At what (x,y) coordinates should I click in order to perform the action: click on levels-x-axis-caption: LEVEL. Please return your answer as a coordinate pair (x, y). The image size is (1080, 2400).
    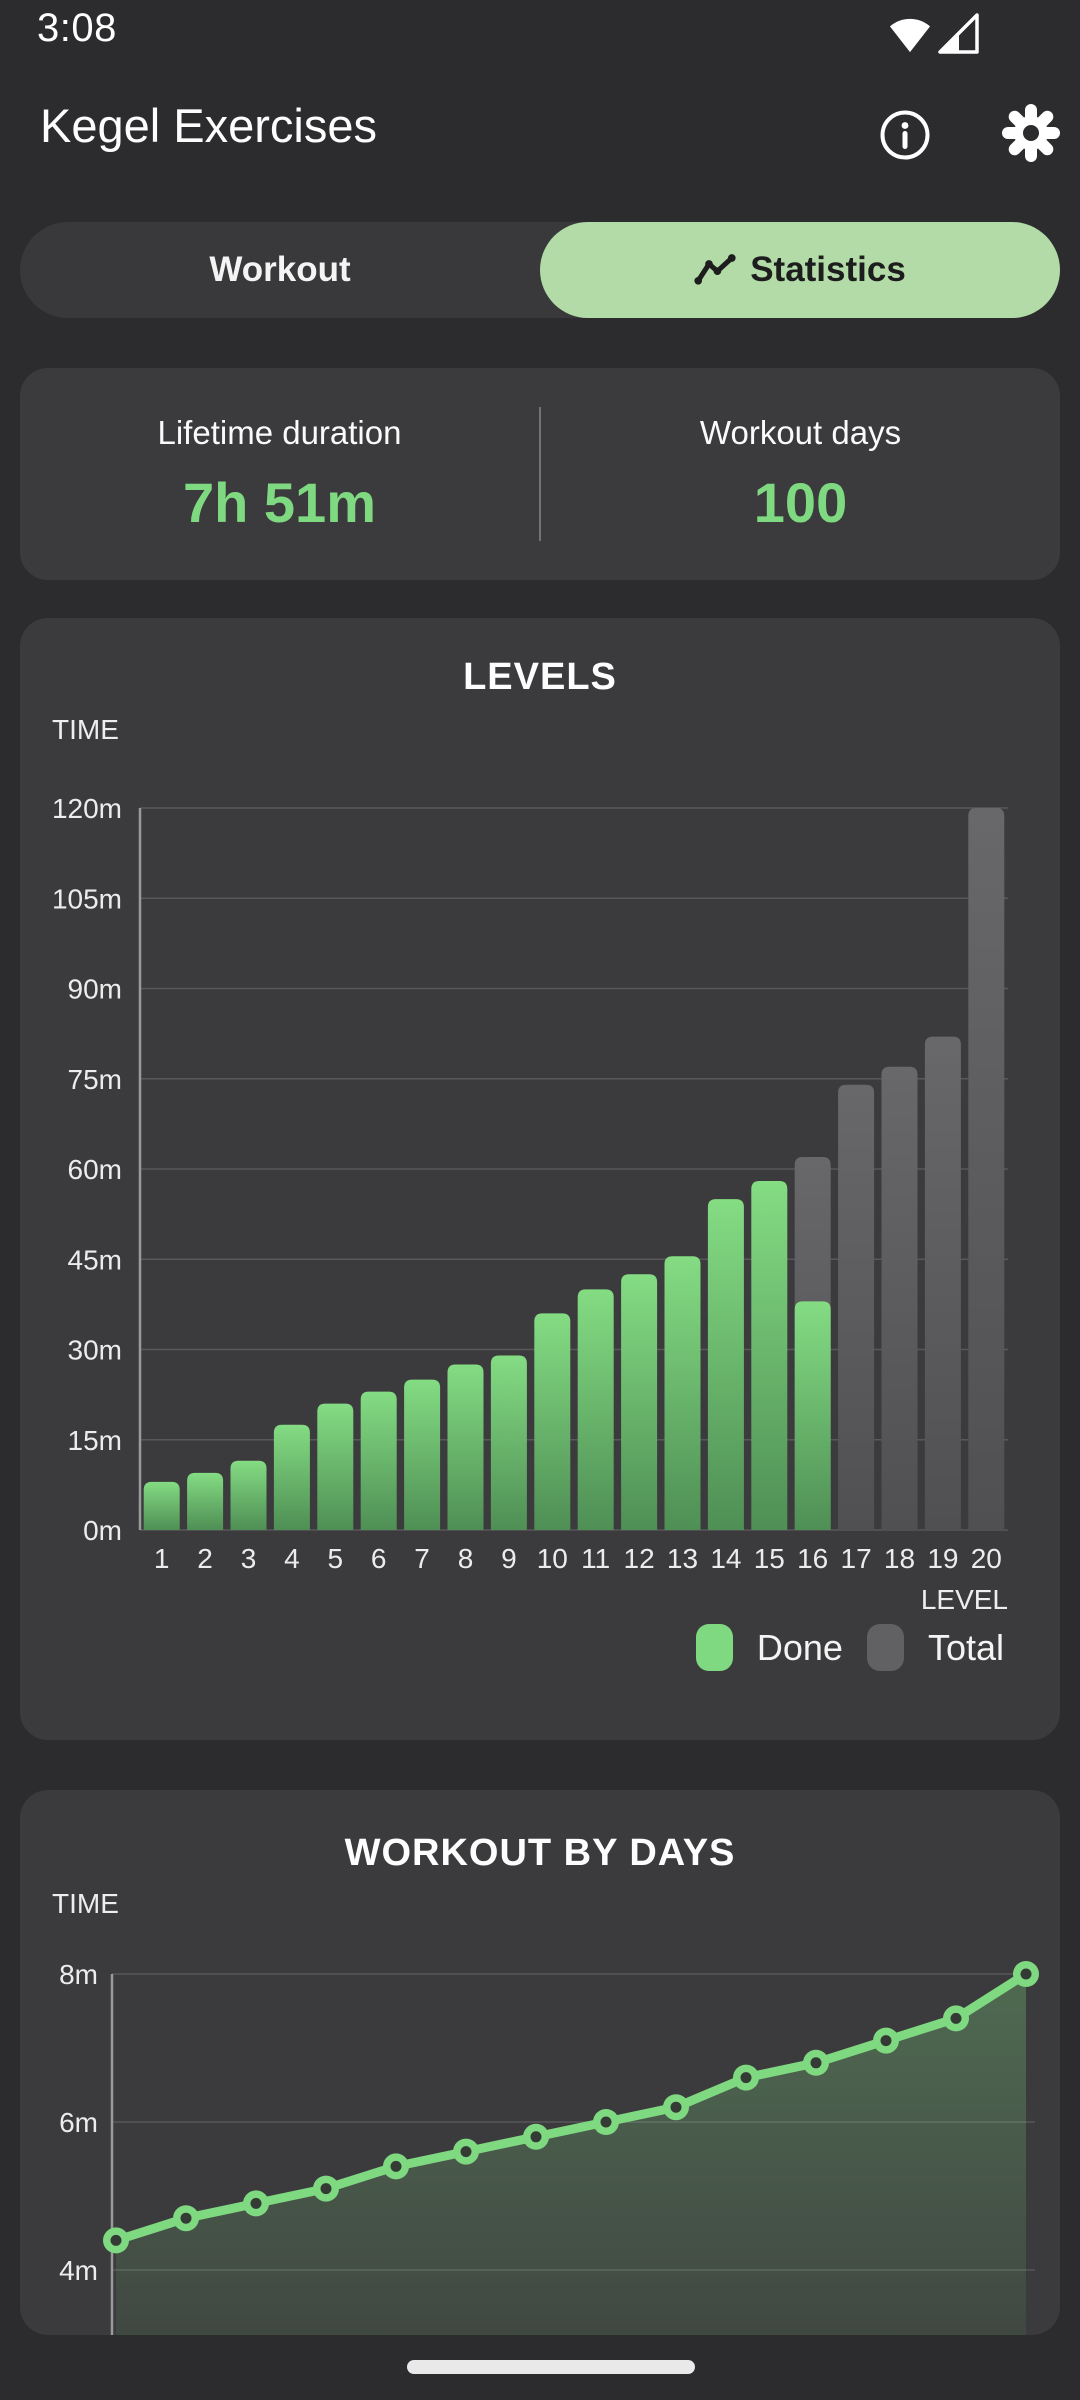
    Looking at the image, I should click on (964, 1599).